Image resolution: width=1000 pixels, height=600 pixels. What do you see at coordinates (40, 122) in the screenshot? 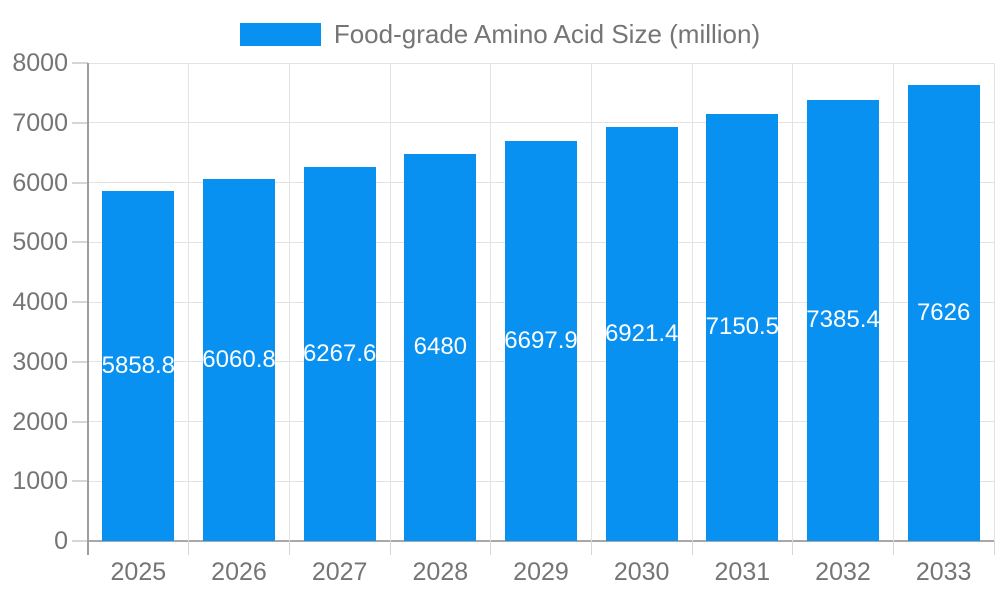
I see `y-tick-label: 7000` at bounding box center [40, 122].